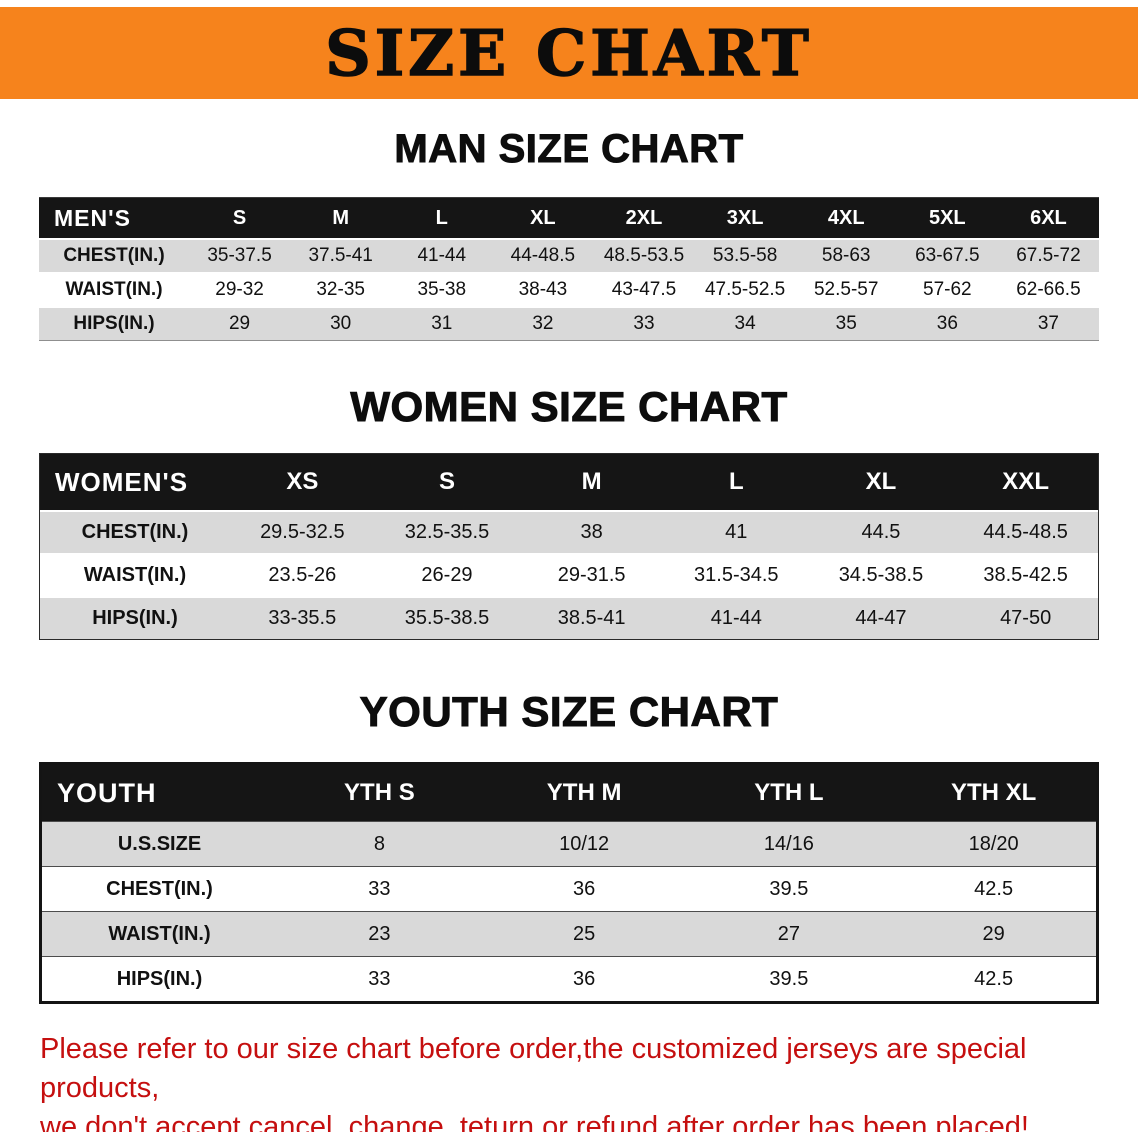  What do you see at coordinates (543, 289) in the screenshot?
I see `size-value-cell: 38-43` at bounding box center [543, 289].